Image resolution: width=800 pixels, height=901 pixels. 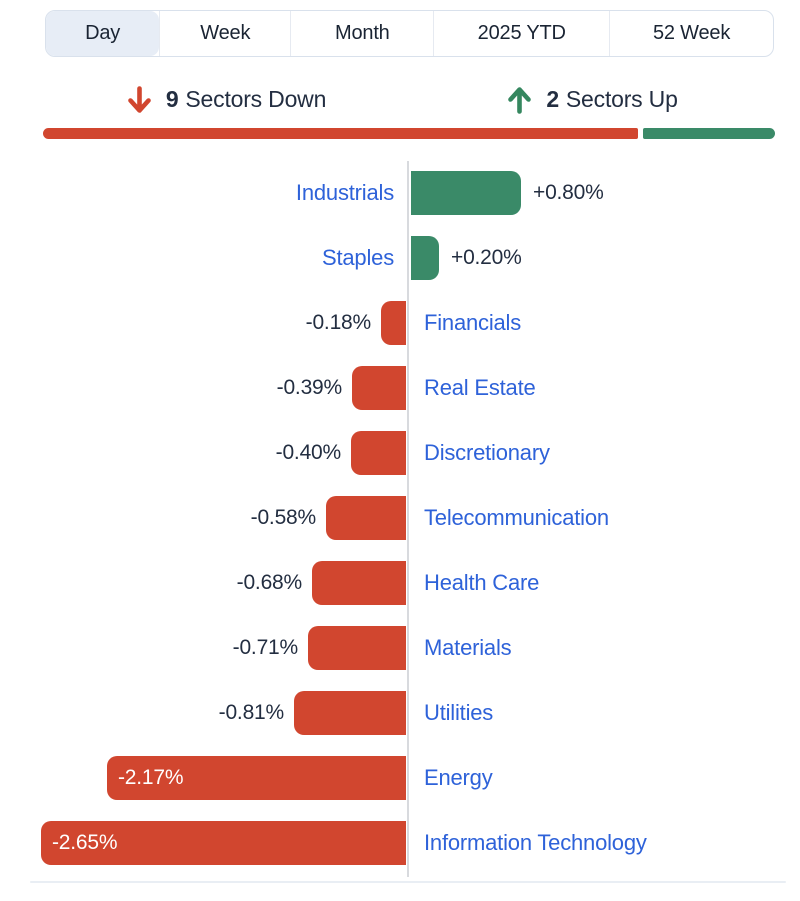 I want to click on sectors-down-count: 9, so click(x=172, y=99).